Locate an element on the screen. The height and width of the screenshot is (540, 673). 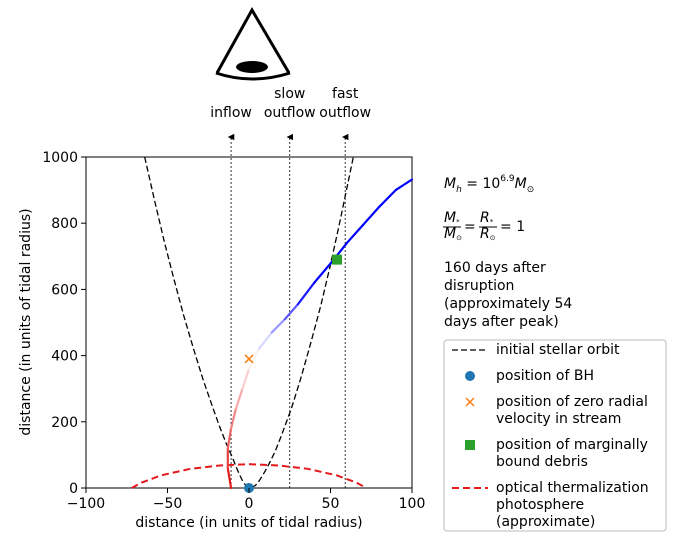
eye-icon is located at coordinates (253, 43).